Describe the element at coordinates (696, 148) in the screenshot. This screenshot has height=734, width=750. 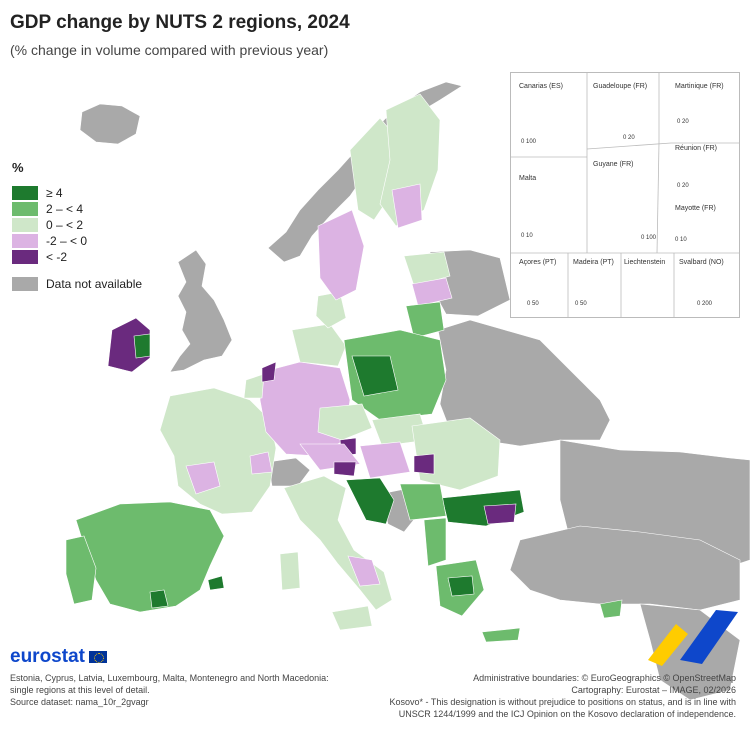
I see `inset-label-reunion: Réunion (FR)` at that location.